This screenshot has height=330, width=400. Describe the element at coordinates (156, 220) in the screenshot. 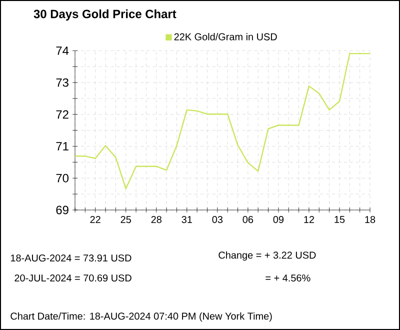

I see `x-tick-label: 28` at that location.